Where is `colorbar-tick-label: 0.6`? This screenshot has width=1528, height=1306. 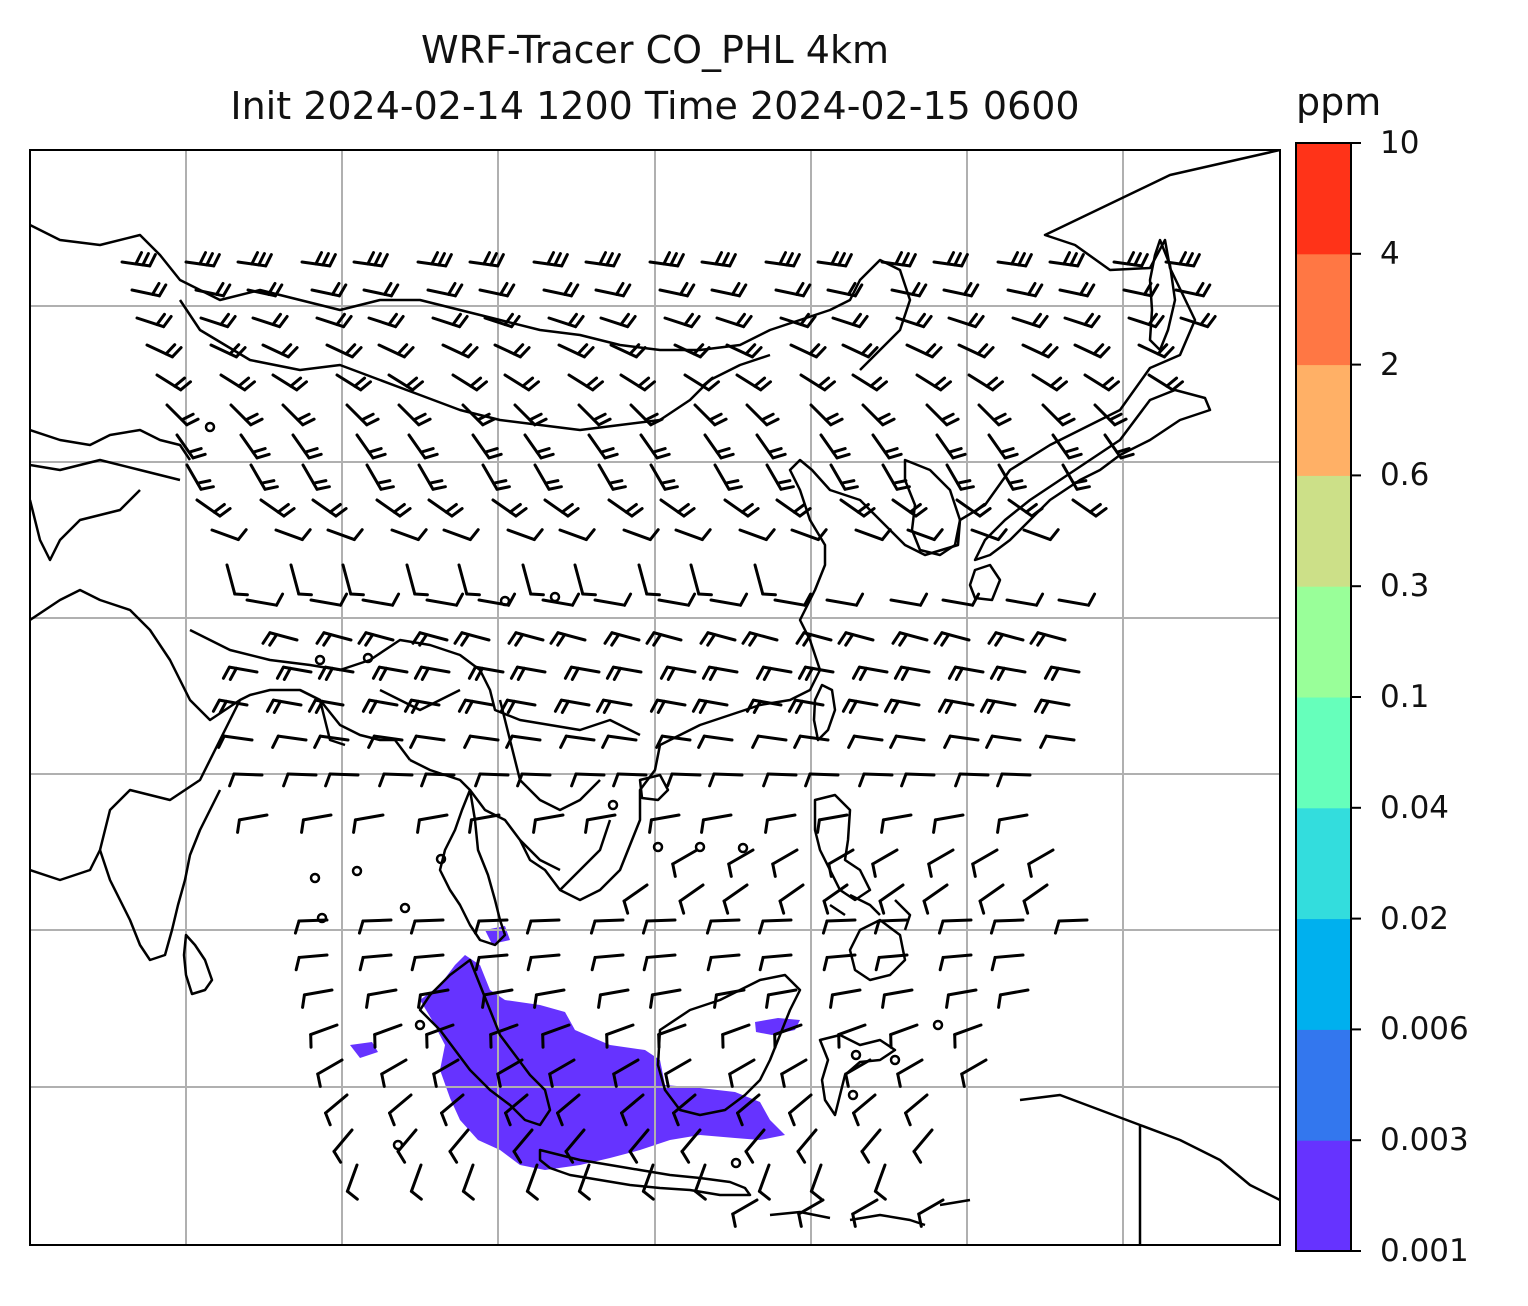 colorbar-tick-label: 0.6 is located at coordinates (1405, 475).